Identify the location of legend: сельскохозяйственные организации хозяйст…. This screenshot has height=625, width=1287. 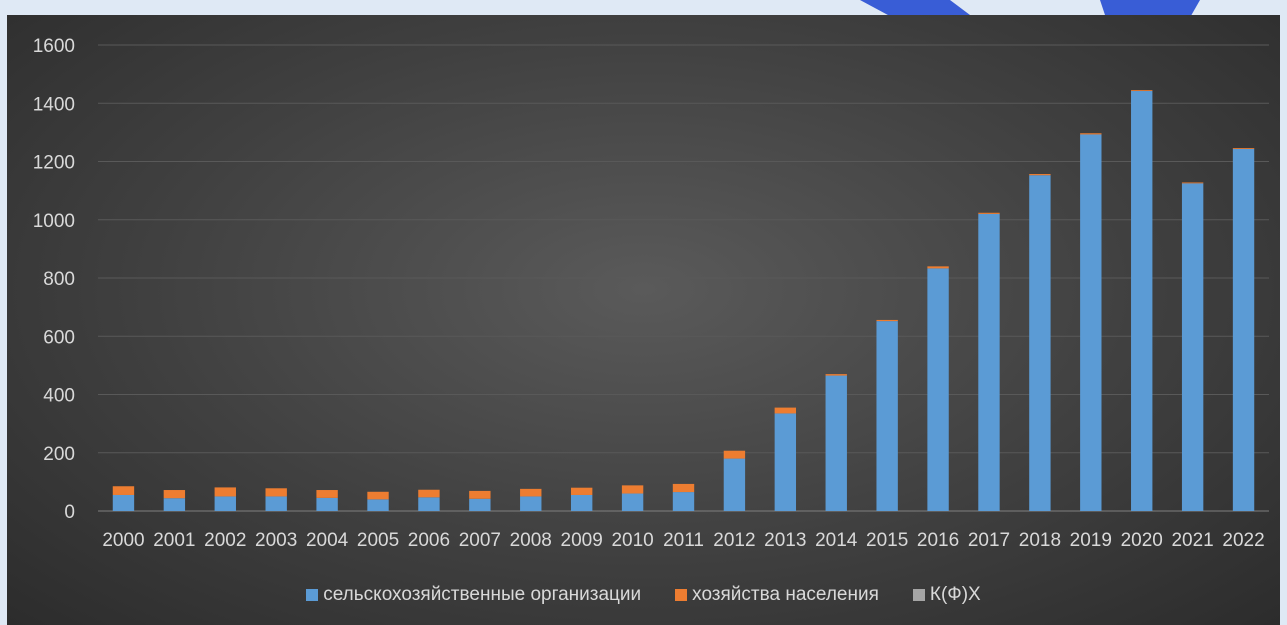
(643, 595).